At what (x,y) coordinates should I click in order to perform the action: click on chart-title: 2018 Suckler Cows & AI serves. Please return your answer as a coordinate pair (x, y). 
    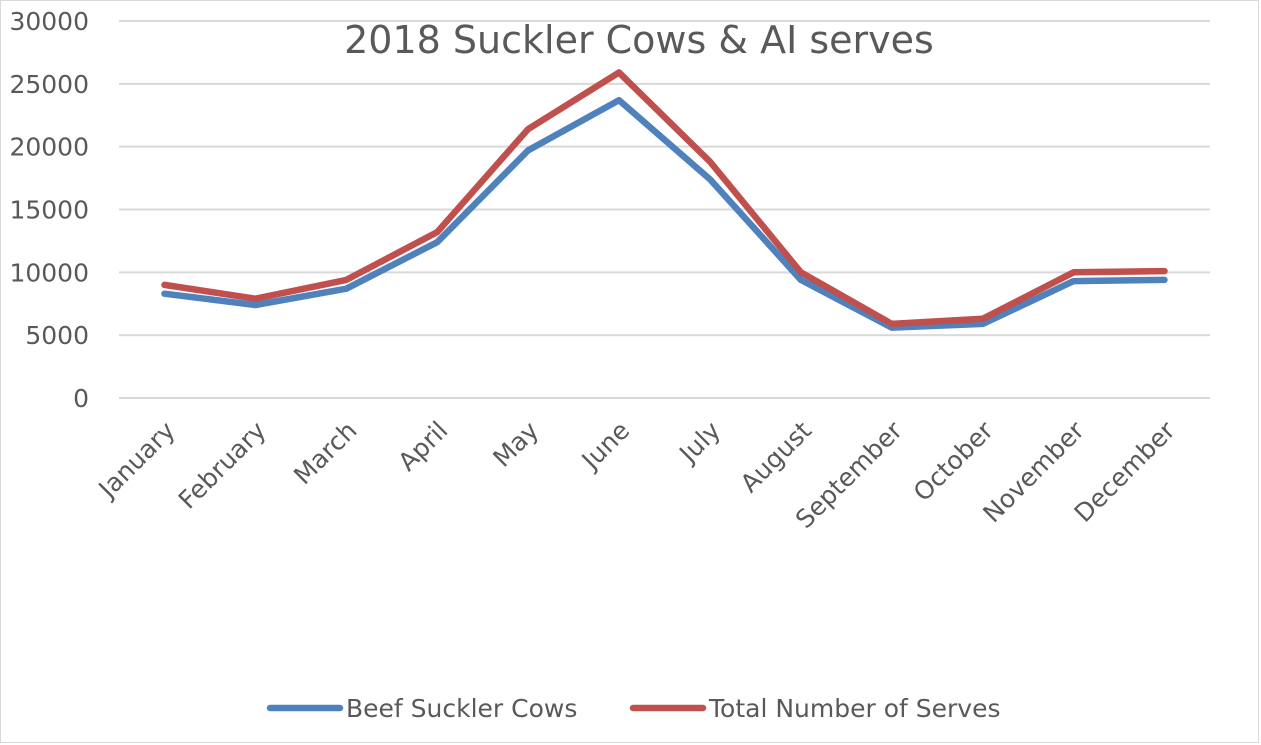
    Looking at the image, I should click on (639, 40).